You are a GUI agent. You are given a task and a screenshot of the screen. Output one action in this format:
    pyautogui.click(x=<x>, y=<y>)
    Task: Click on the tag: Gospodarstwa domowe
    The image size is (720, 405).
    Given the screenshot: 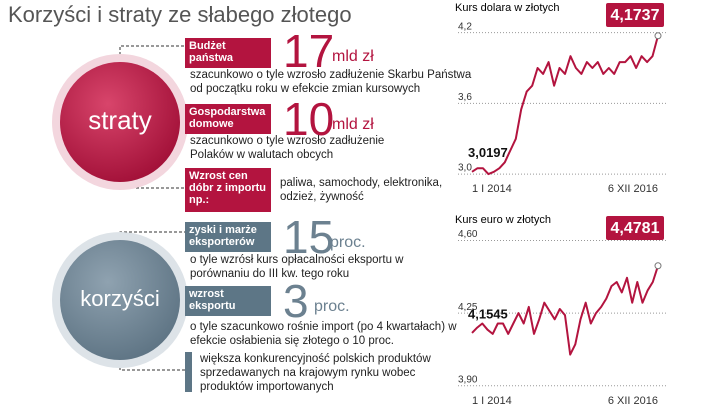 What is the action you would take?
    pyautogui.click(x=228, y=119)
    